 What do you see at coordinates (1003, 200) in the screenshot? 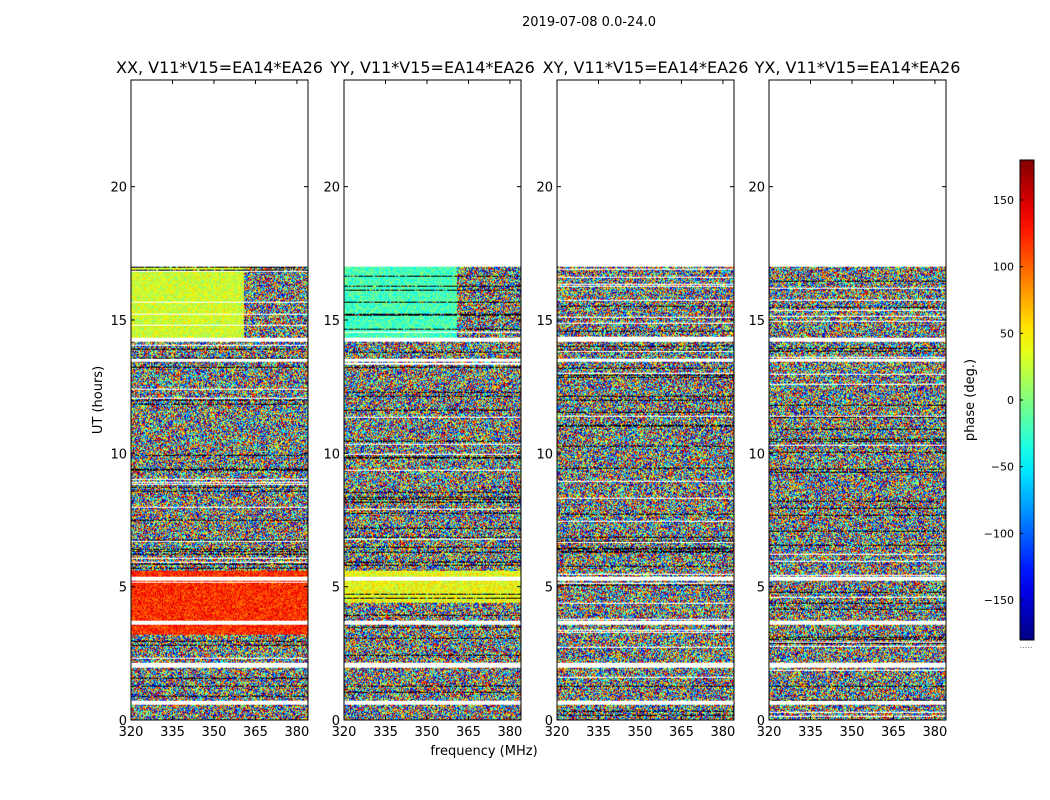
I see `colorbar-tick-label: 150` at bounding box center [1003, 200].